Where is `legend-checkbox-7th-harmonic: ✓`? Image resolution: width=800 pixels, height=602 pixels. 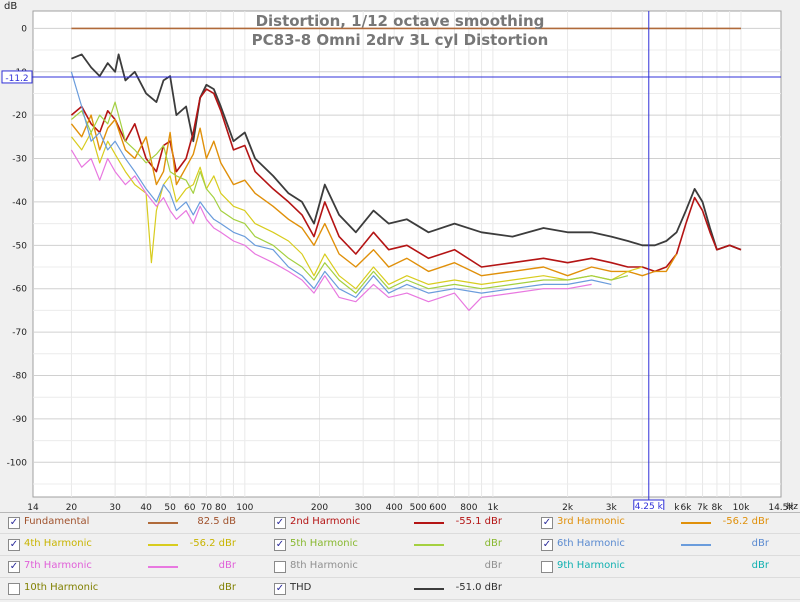 legend-checkbox-7th-harmonic: ✓ is located at coordinates (14, 567).